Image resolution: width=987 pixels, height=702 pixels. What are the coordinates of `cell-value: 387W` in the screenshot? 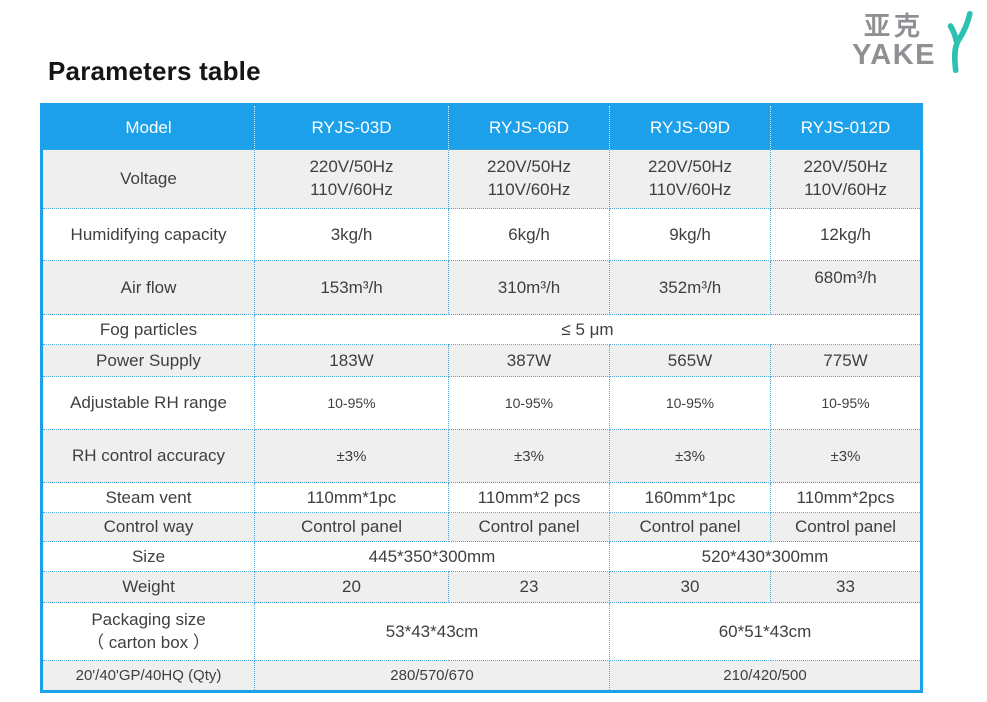 It's located at (529, 360).